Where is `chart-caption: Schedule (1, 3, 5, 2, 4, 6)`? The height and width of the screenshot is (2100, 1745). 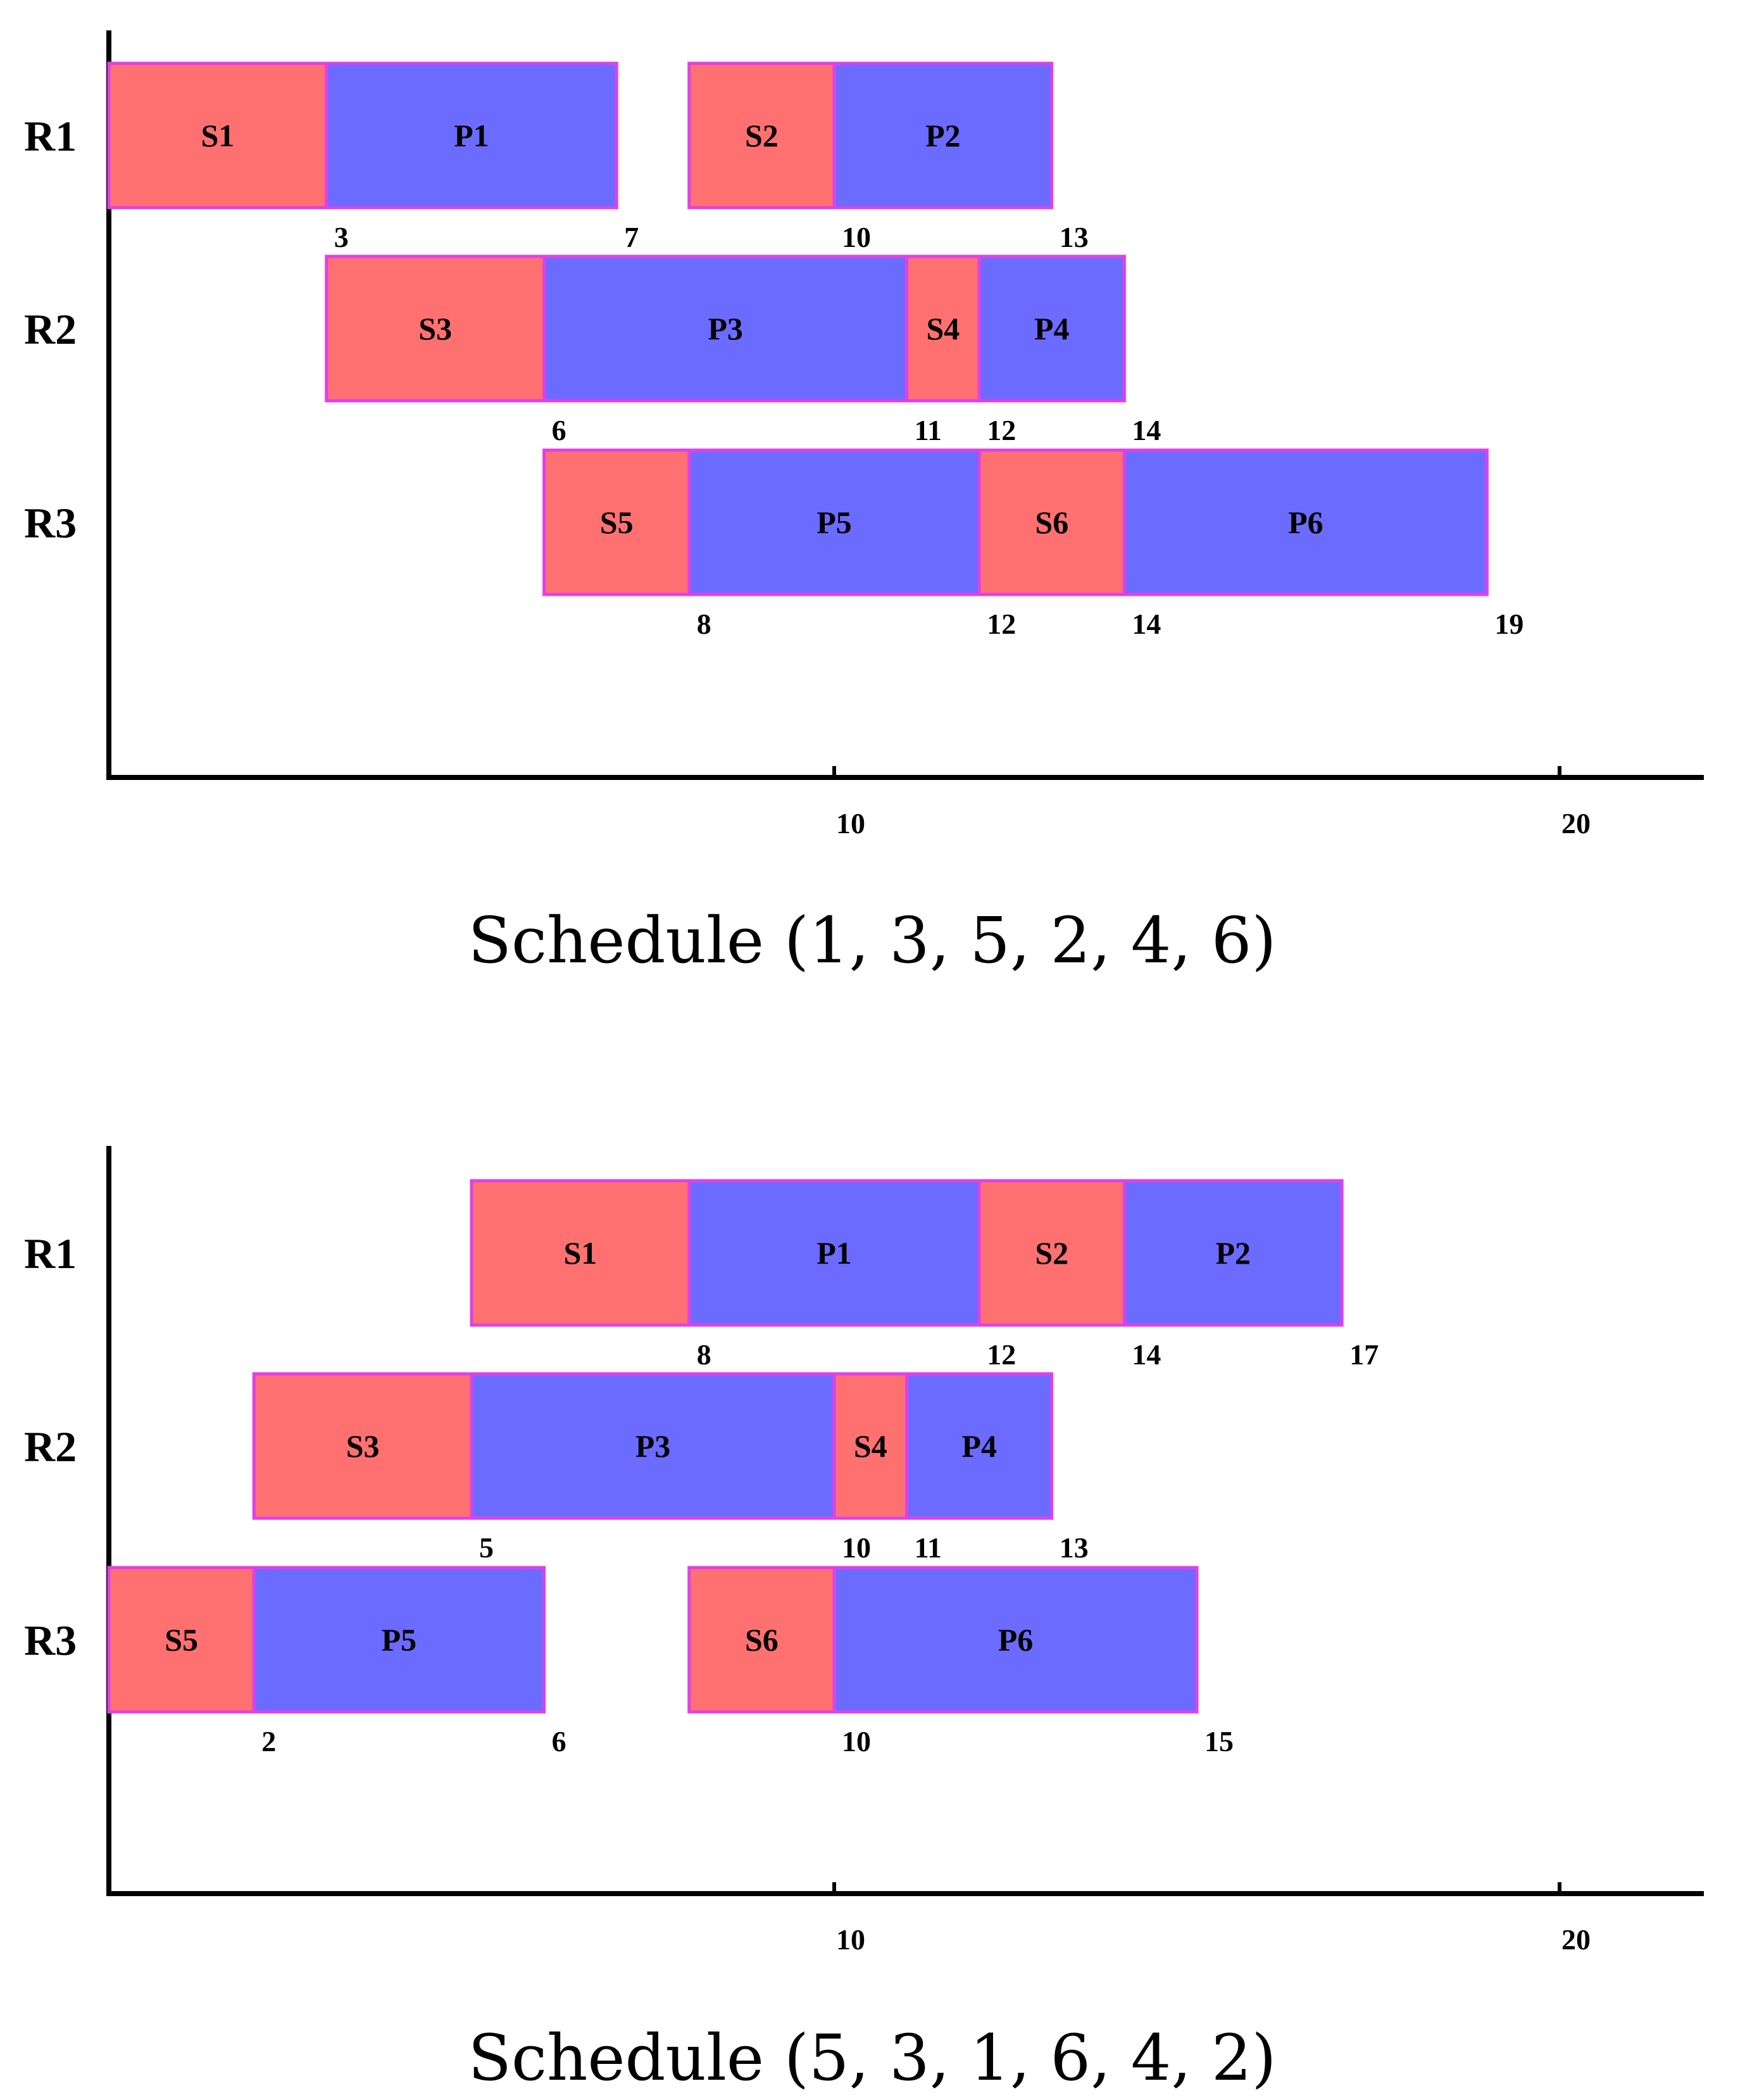 chart-caption: Schedule (1, 3, 5, 2, 4, 6) is located at coordinates (872, 940).